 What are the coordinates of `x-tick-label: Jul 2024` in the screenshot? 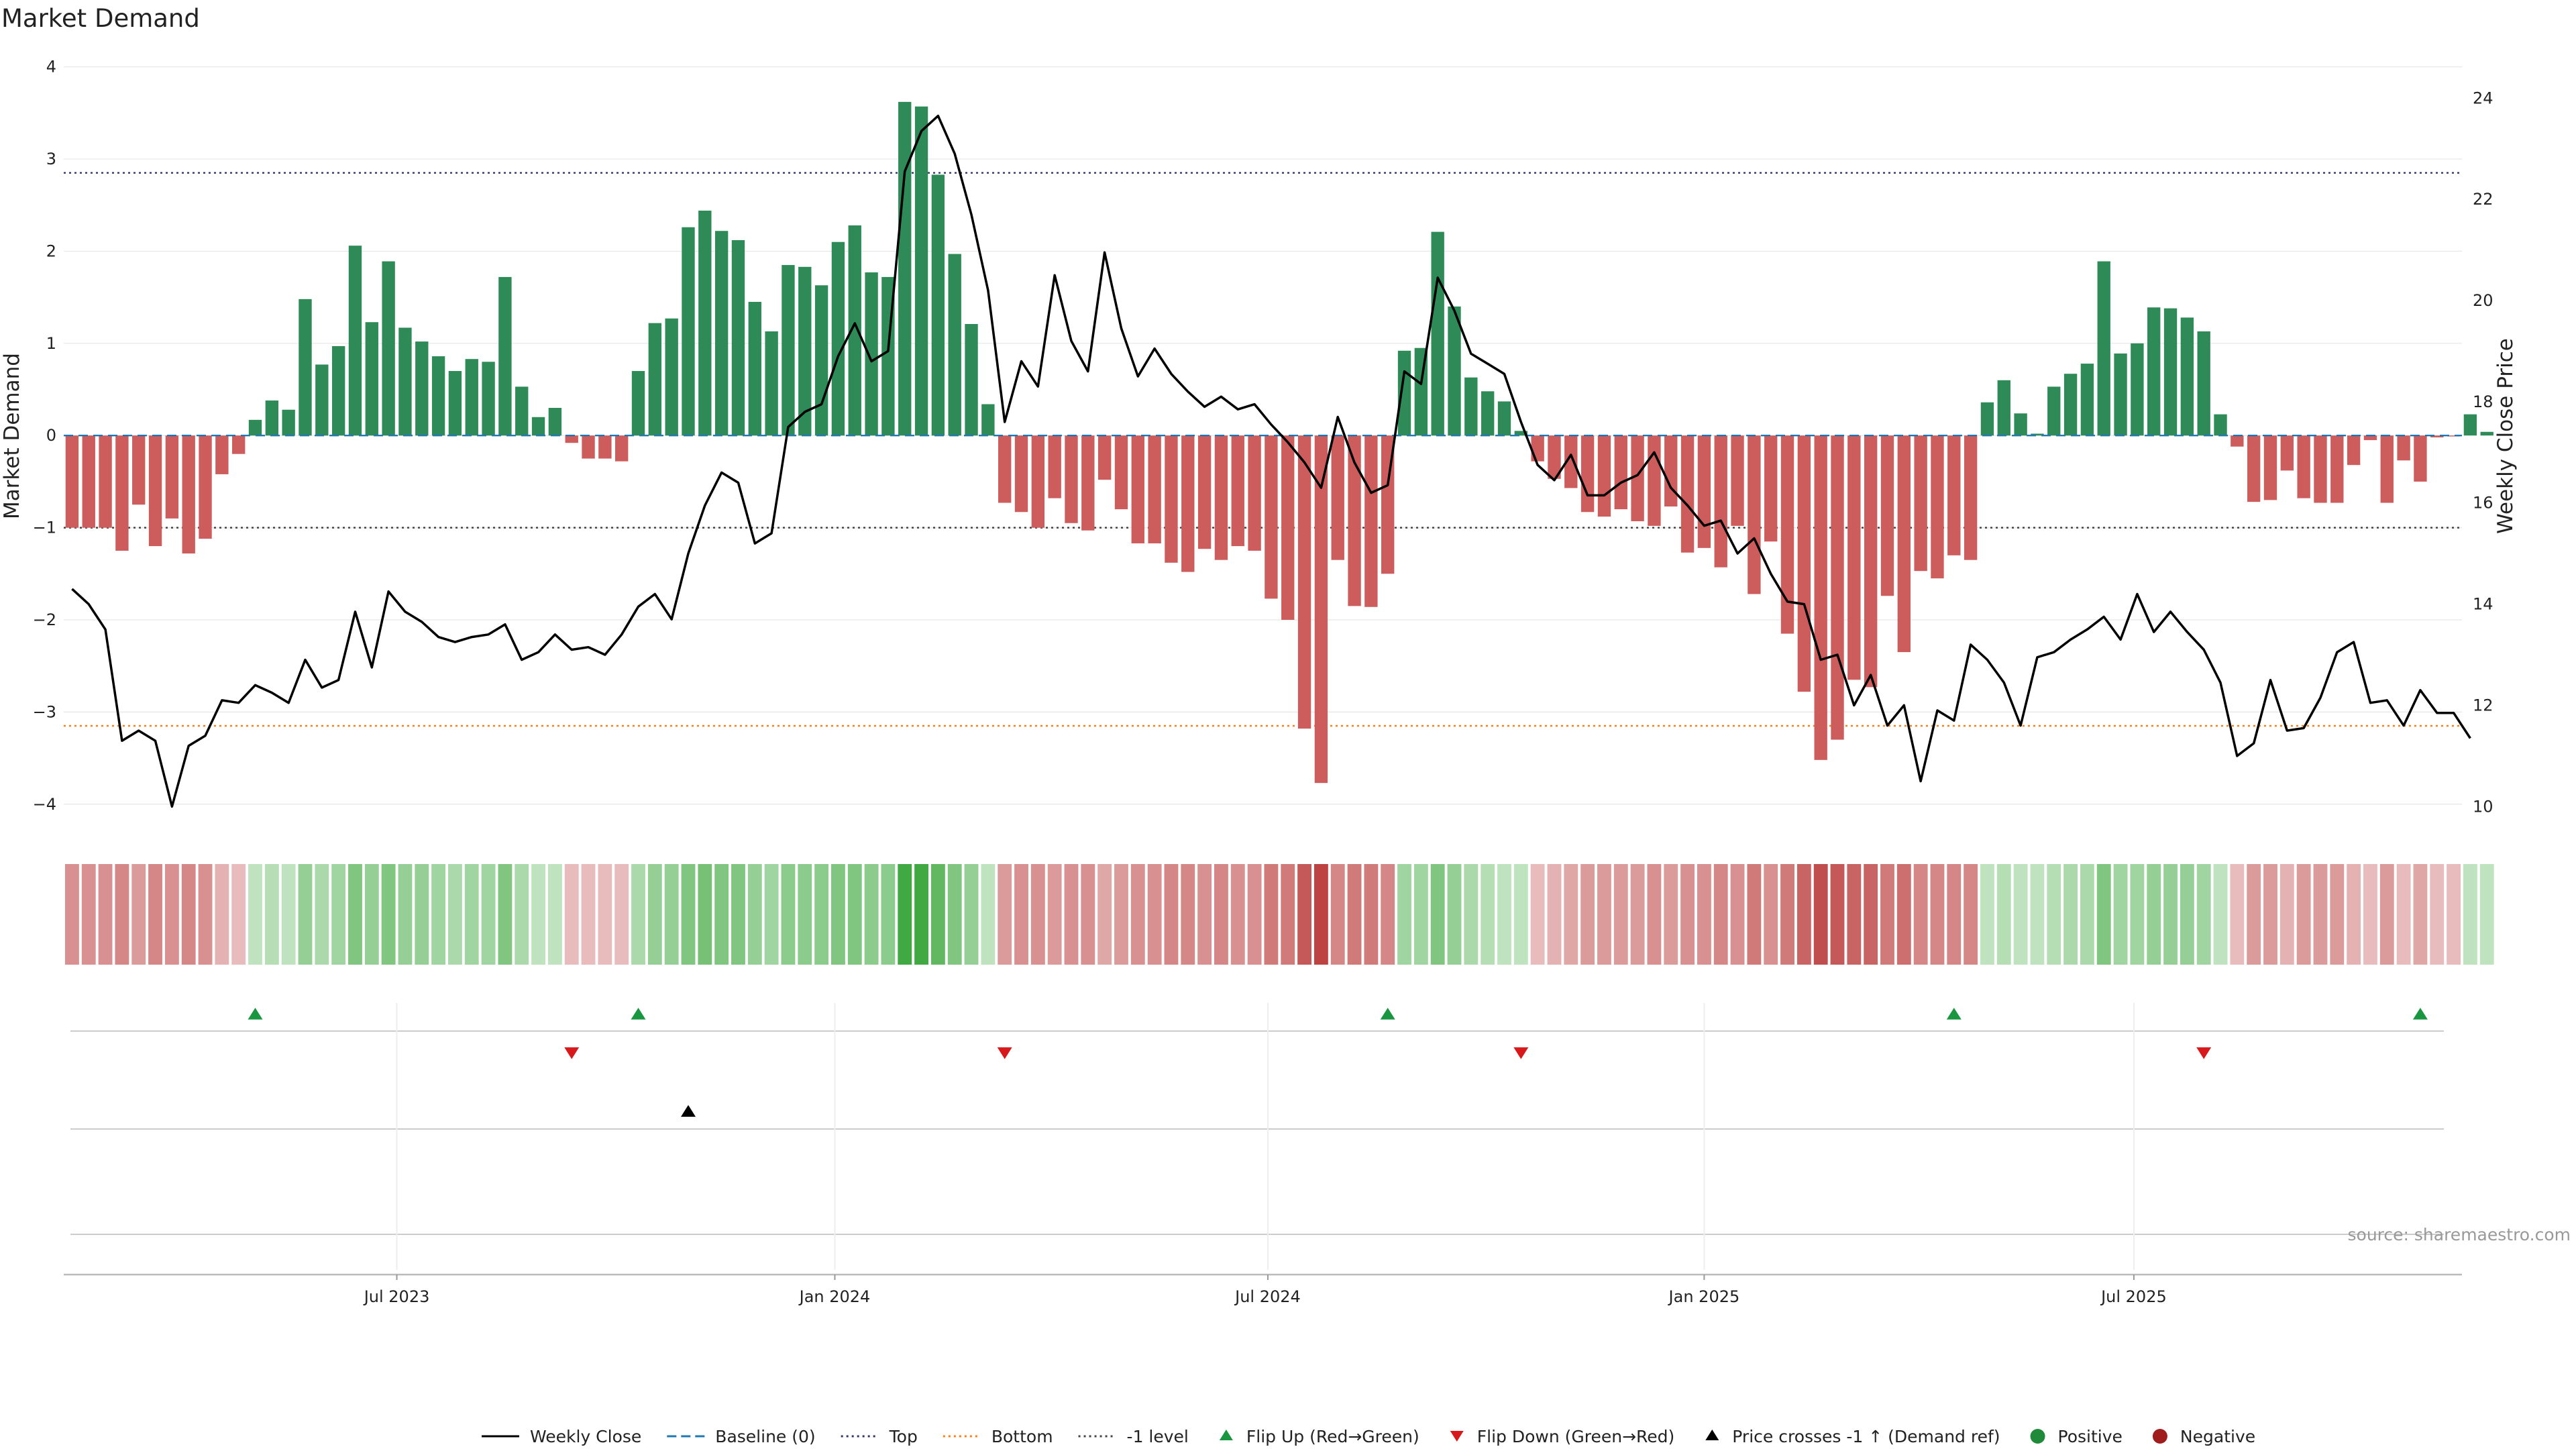 It's located at (1267, 1296).